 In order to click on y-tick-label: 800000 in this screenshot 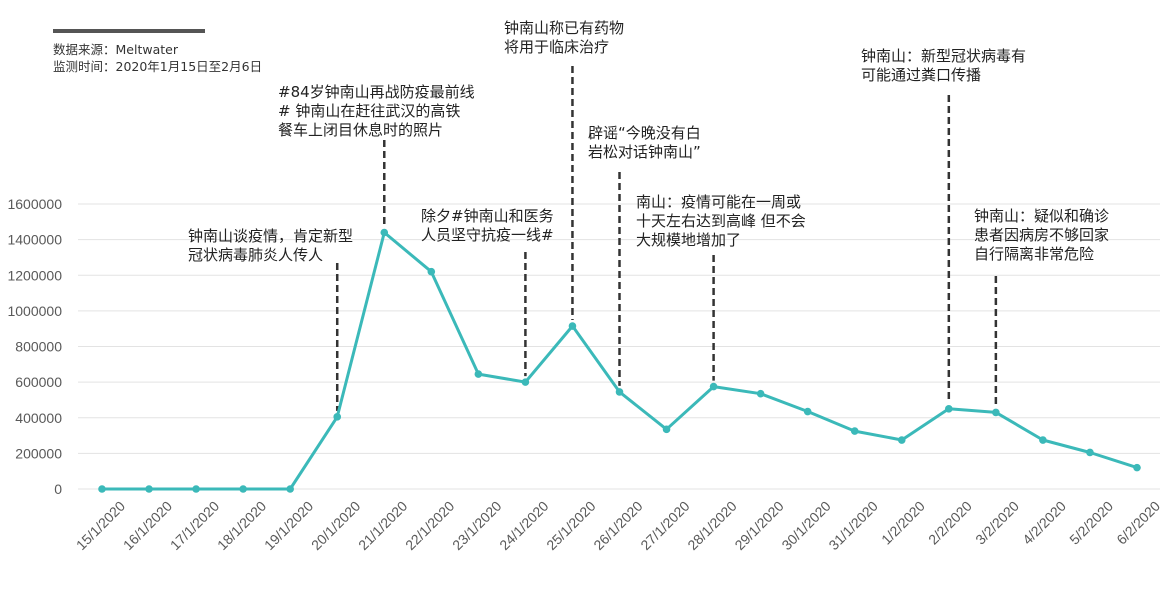, I will do `click(38, 347)`.